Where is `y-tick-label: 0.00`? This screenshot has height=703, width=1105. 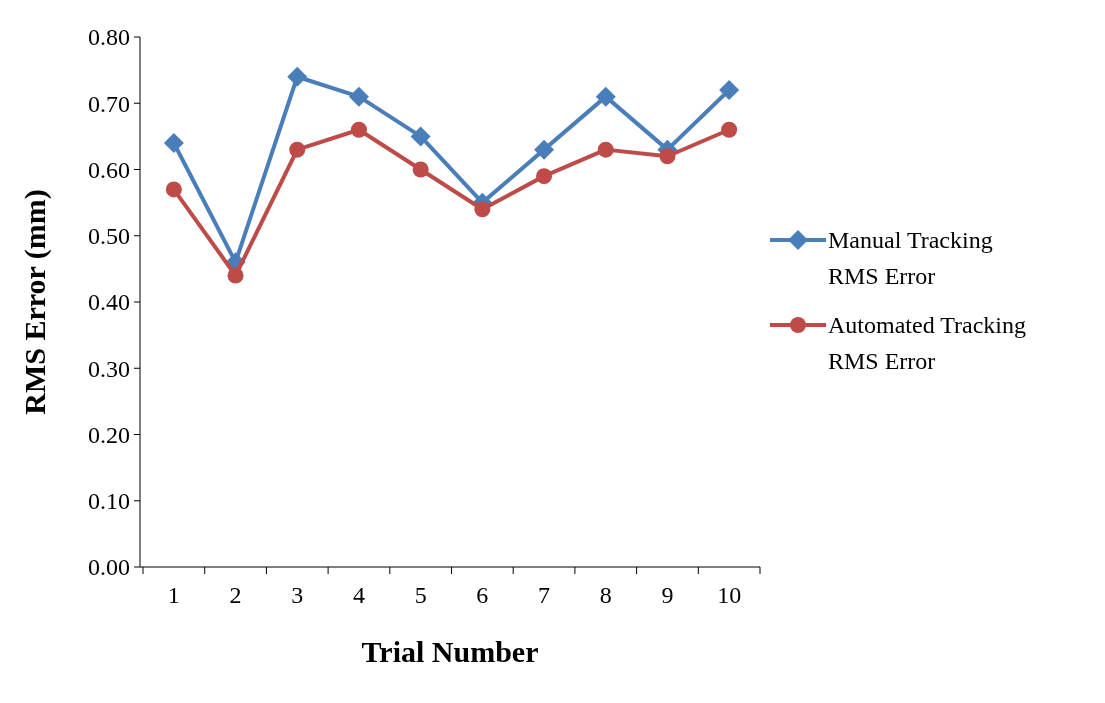
y-tick-label: 0.00 is located at coordinates (109, 567).